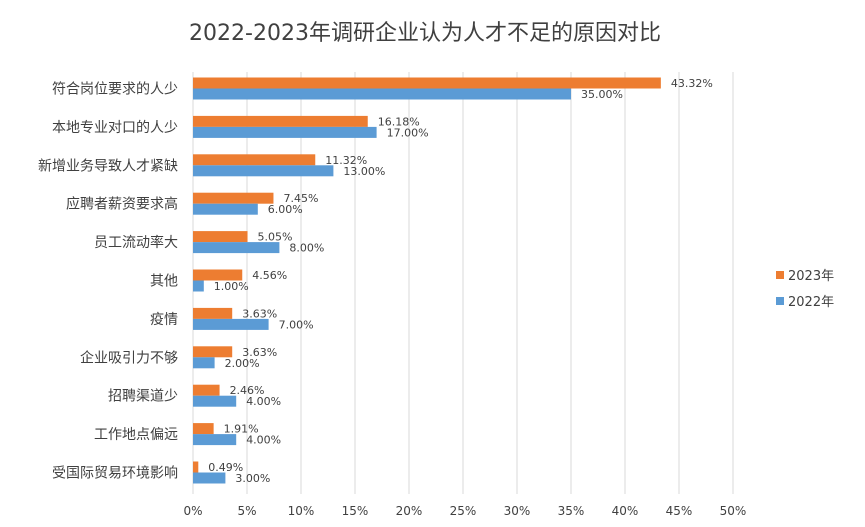 The height and width of the screenshot is (527, 865). Describe the element at coordinates (129, 357) in the screenshot. I see `category-label: 企业吸引力不够` at that location.